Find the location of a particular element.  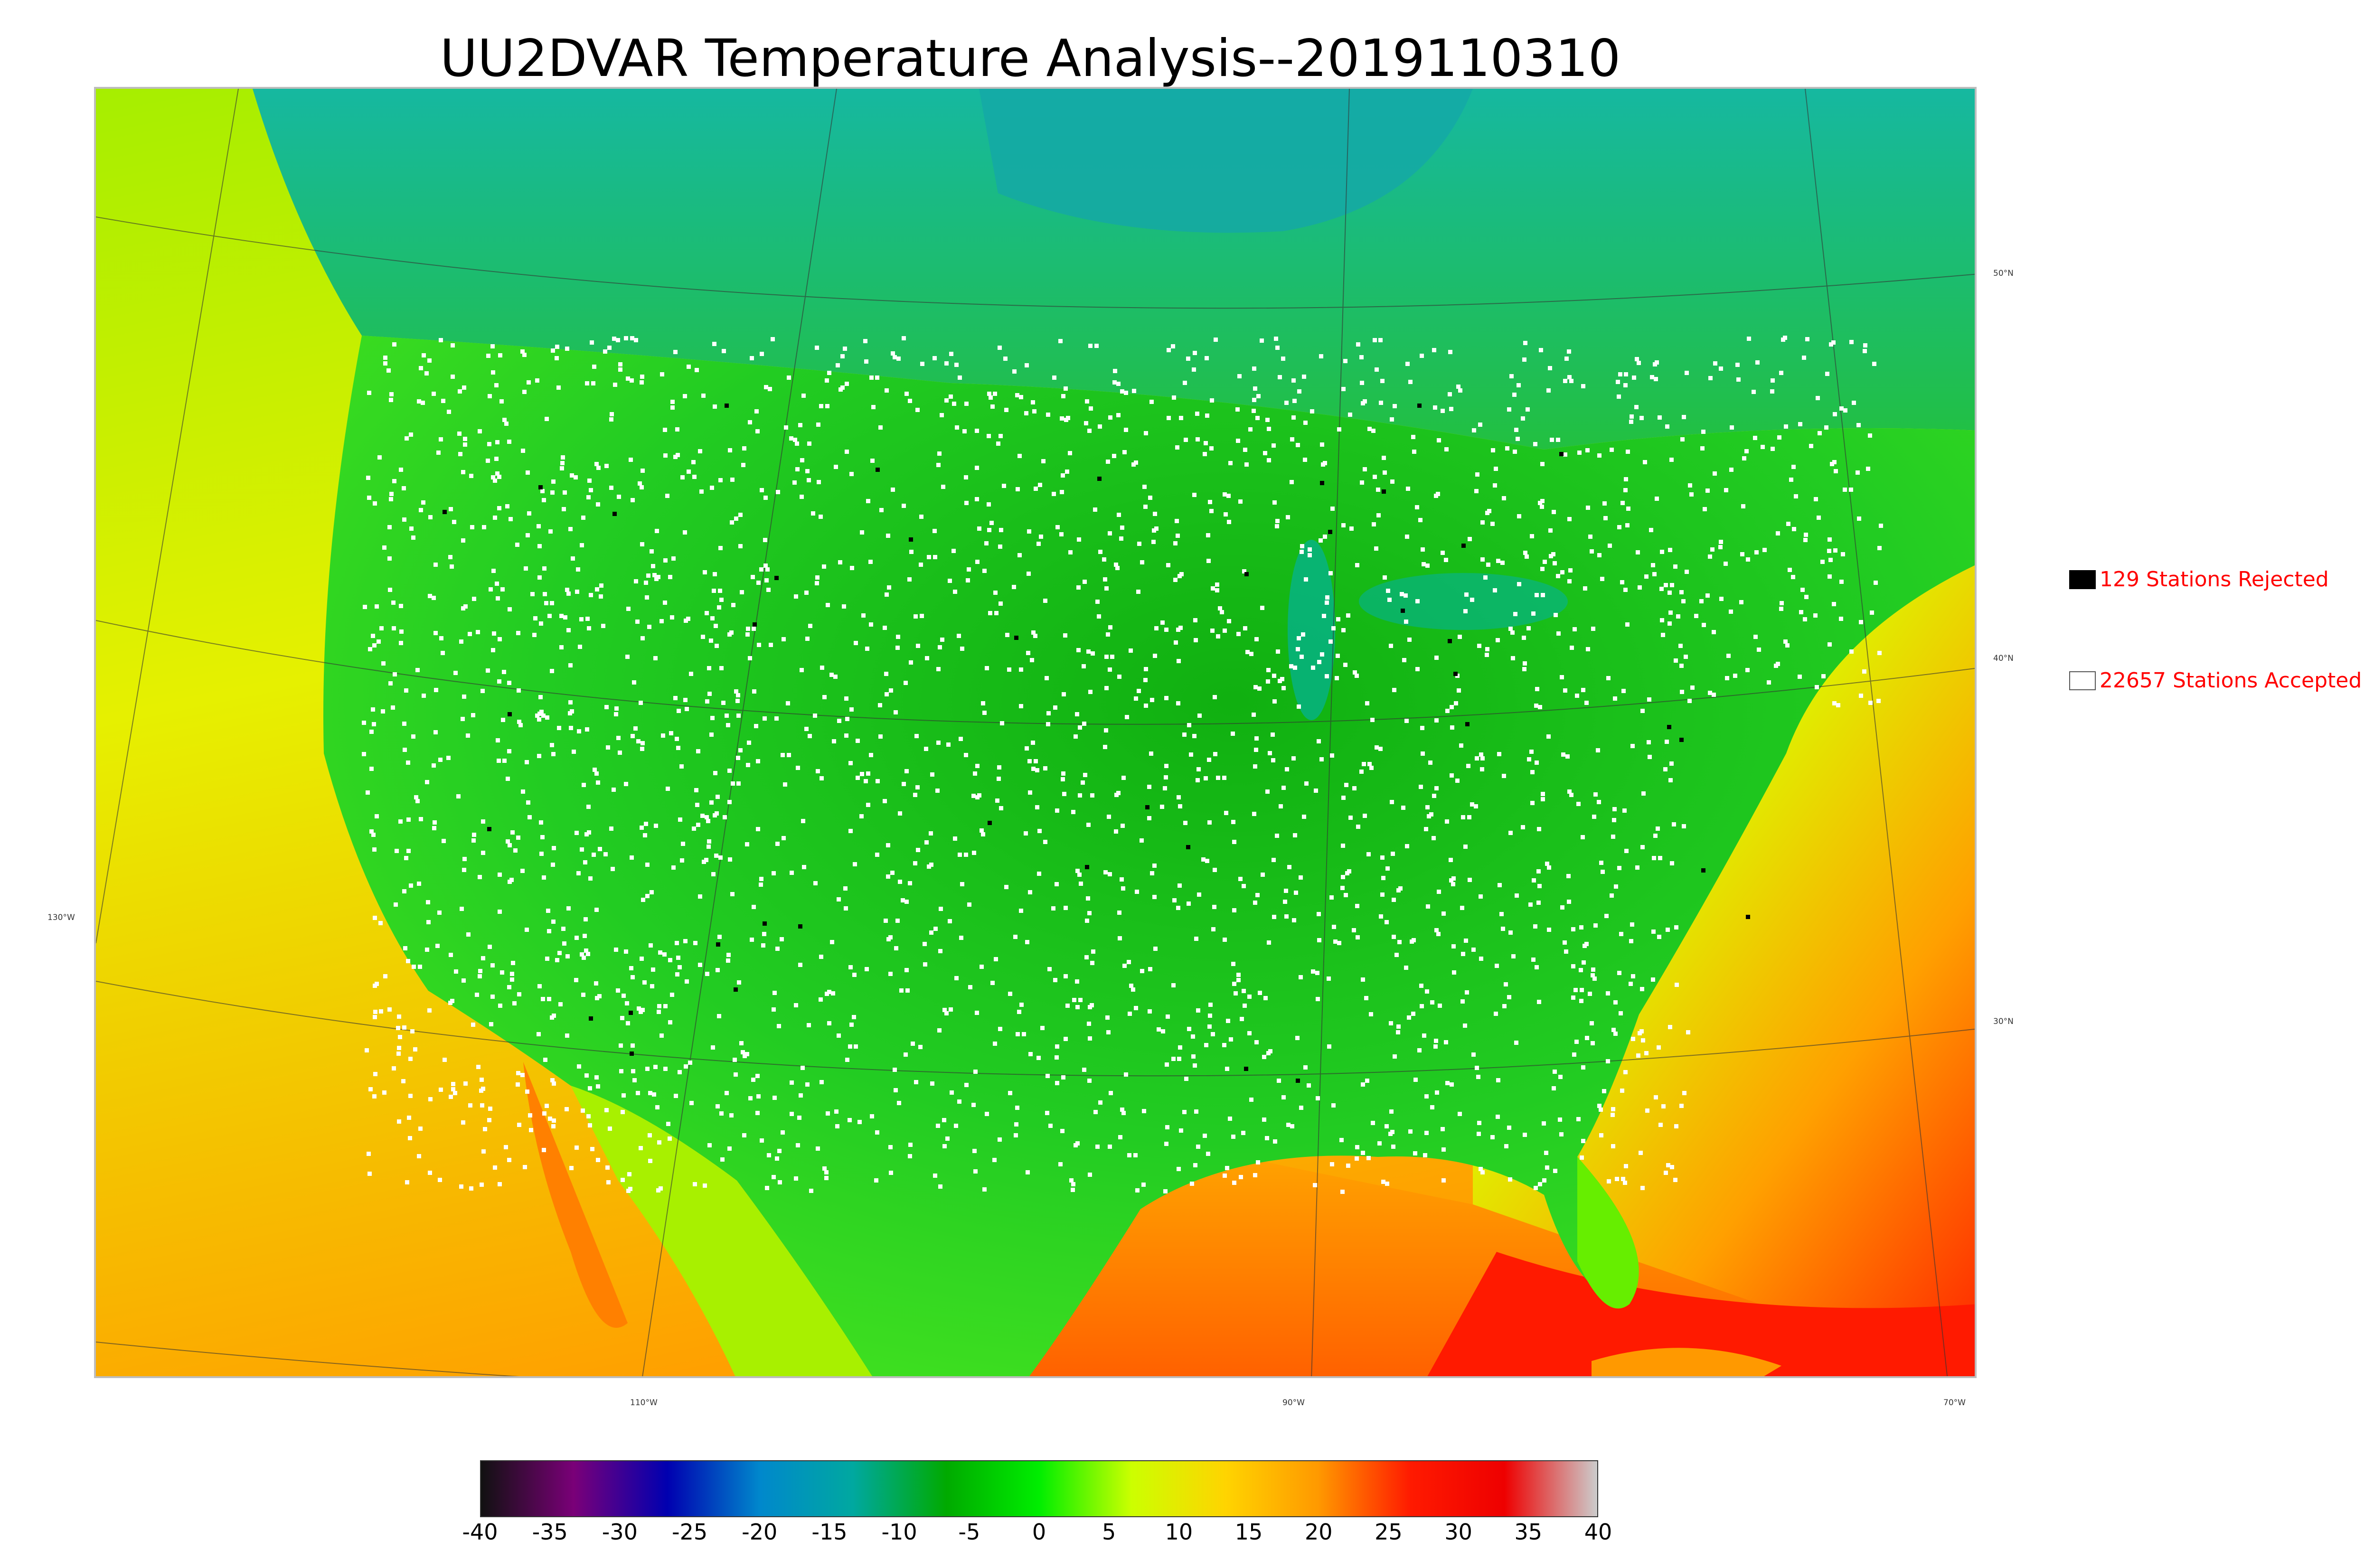

lon-label-110: 110°W is located at coordinates (644, 1403).